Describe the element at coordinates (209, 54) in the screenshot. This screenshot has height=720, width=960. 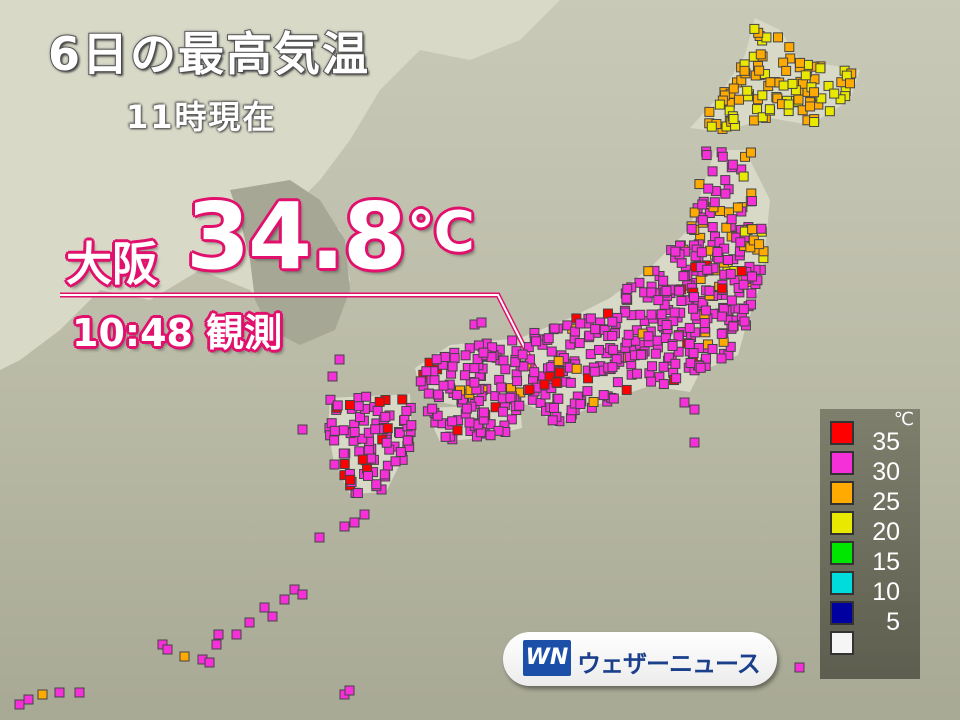
I see `map-title: 6日の最高気温` at that location.